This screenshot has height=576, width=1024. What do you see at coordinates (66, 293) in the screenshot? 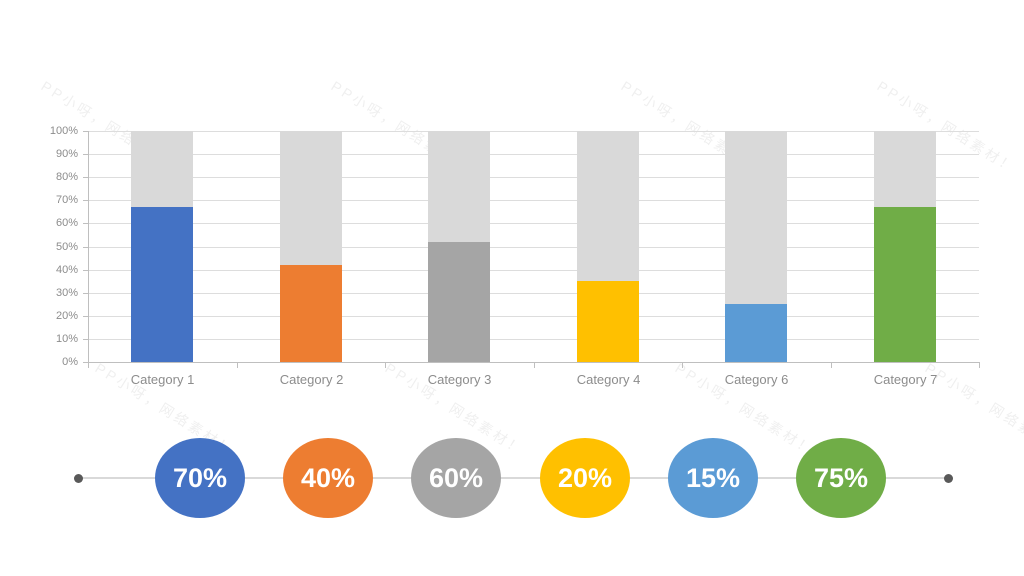
I see `y-tick-label: 30%` at bounding box center [66, 293].